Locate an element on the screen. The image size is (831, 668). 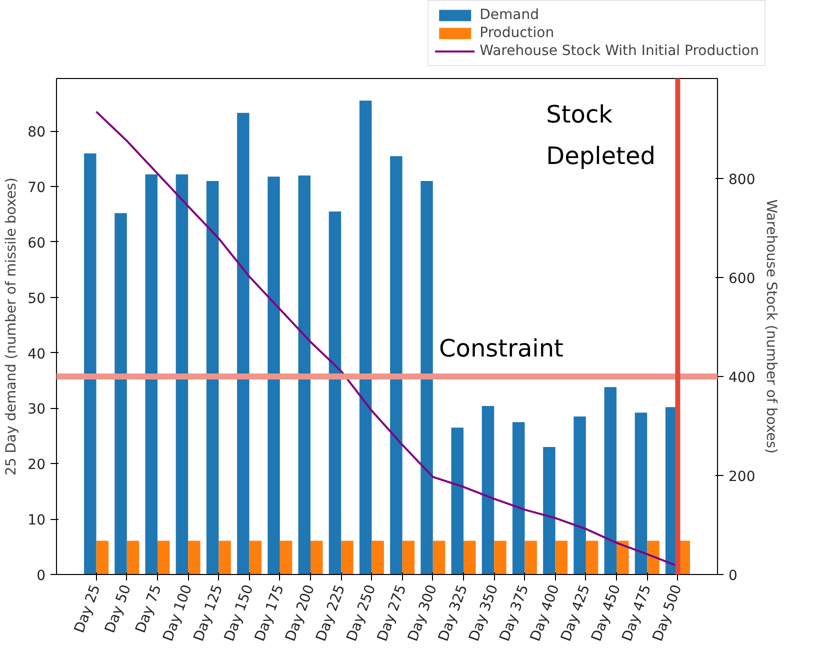
y2-tick-label: 200 is located at coordinates (742, 477).